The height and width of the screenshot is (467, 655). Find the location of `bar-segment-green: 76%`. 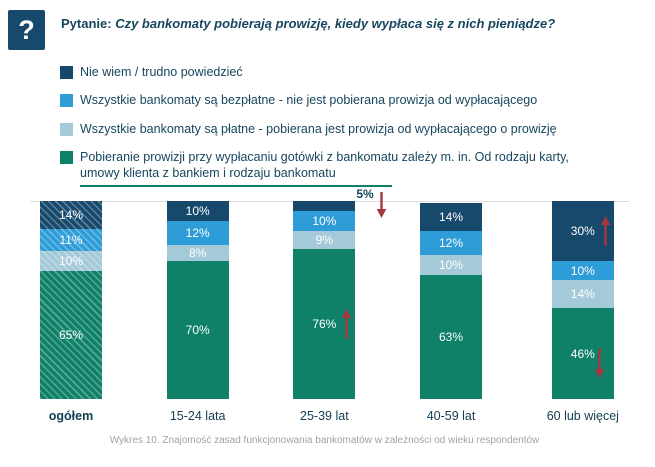

bar-segment-green: 76% is located at coordinates (324, 324).